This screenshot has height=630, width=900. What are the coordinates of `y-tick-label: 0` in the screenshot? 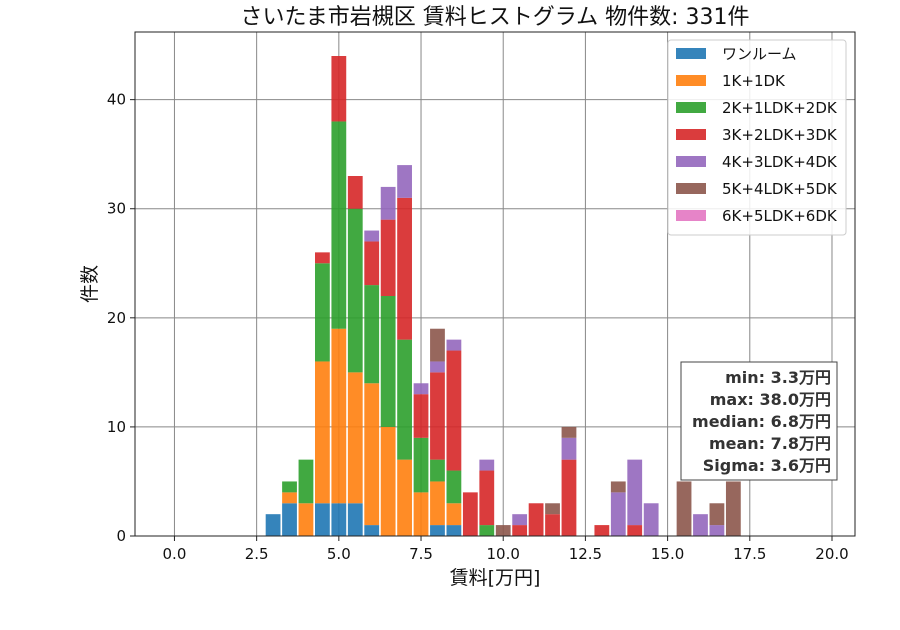 It's located at (121, 536).